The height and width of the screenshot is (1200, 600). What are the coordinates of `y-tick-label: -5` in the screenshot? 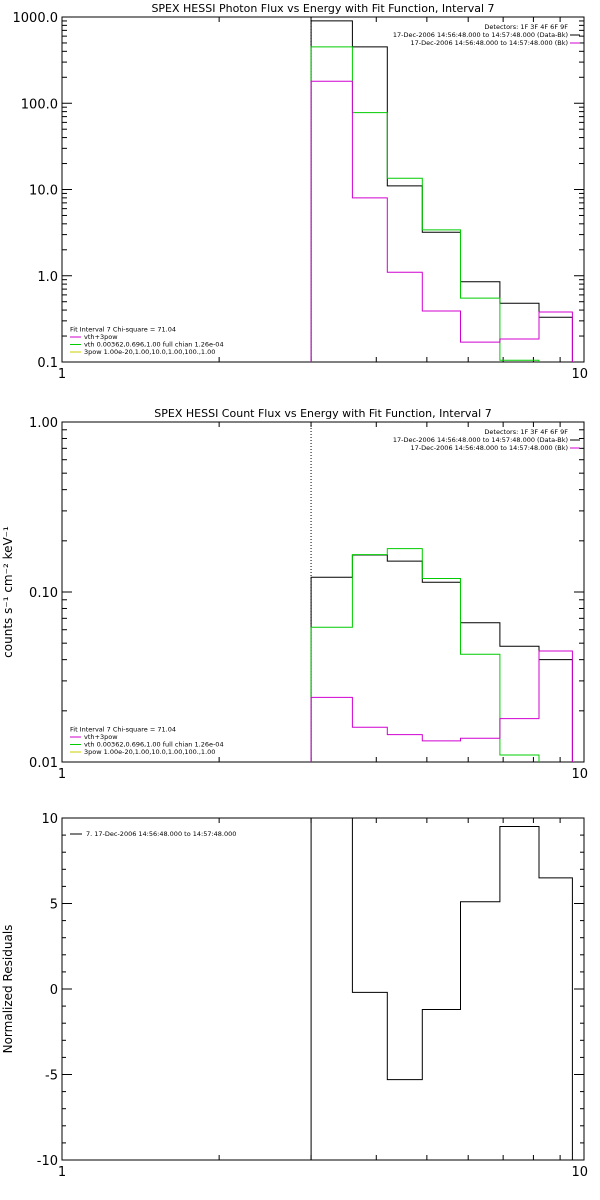 It's located at (51, 1076).